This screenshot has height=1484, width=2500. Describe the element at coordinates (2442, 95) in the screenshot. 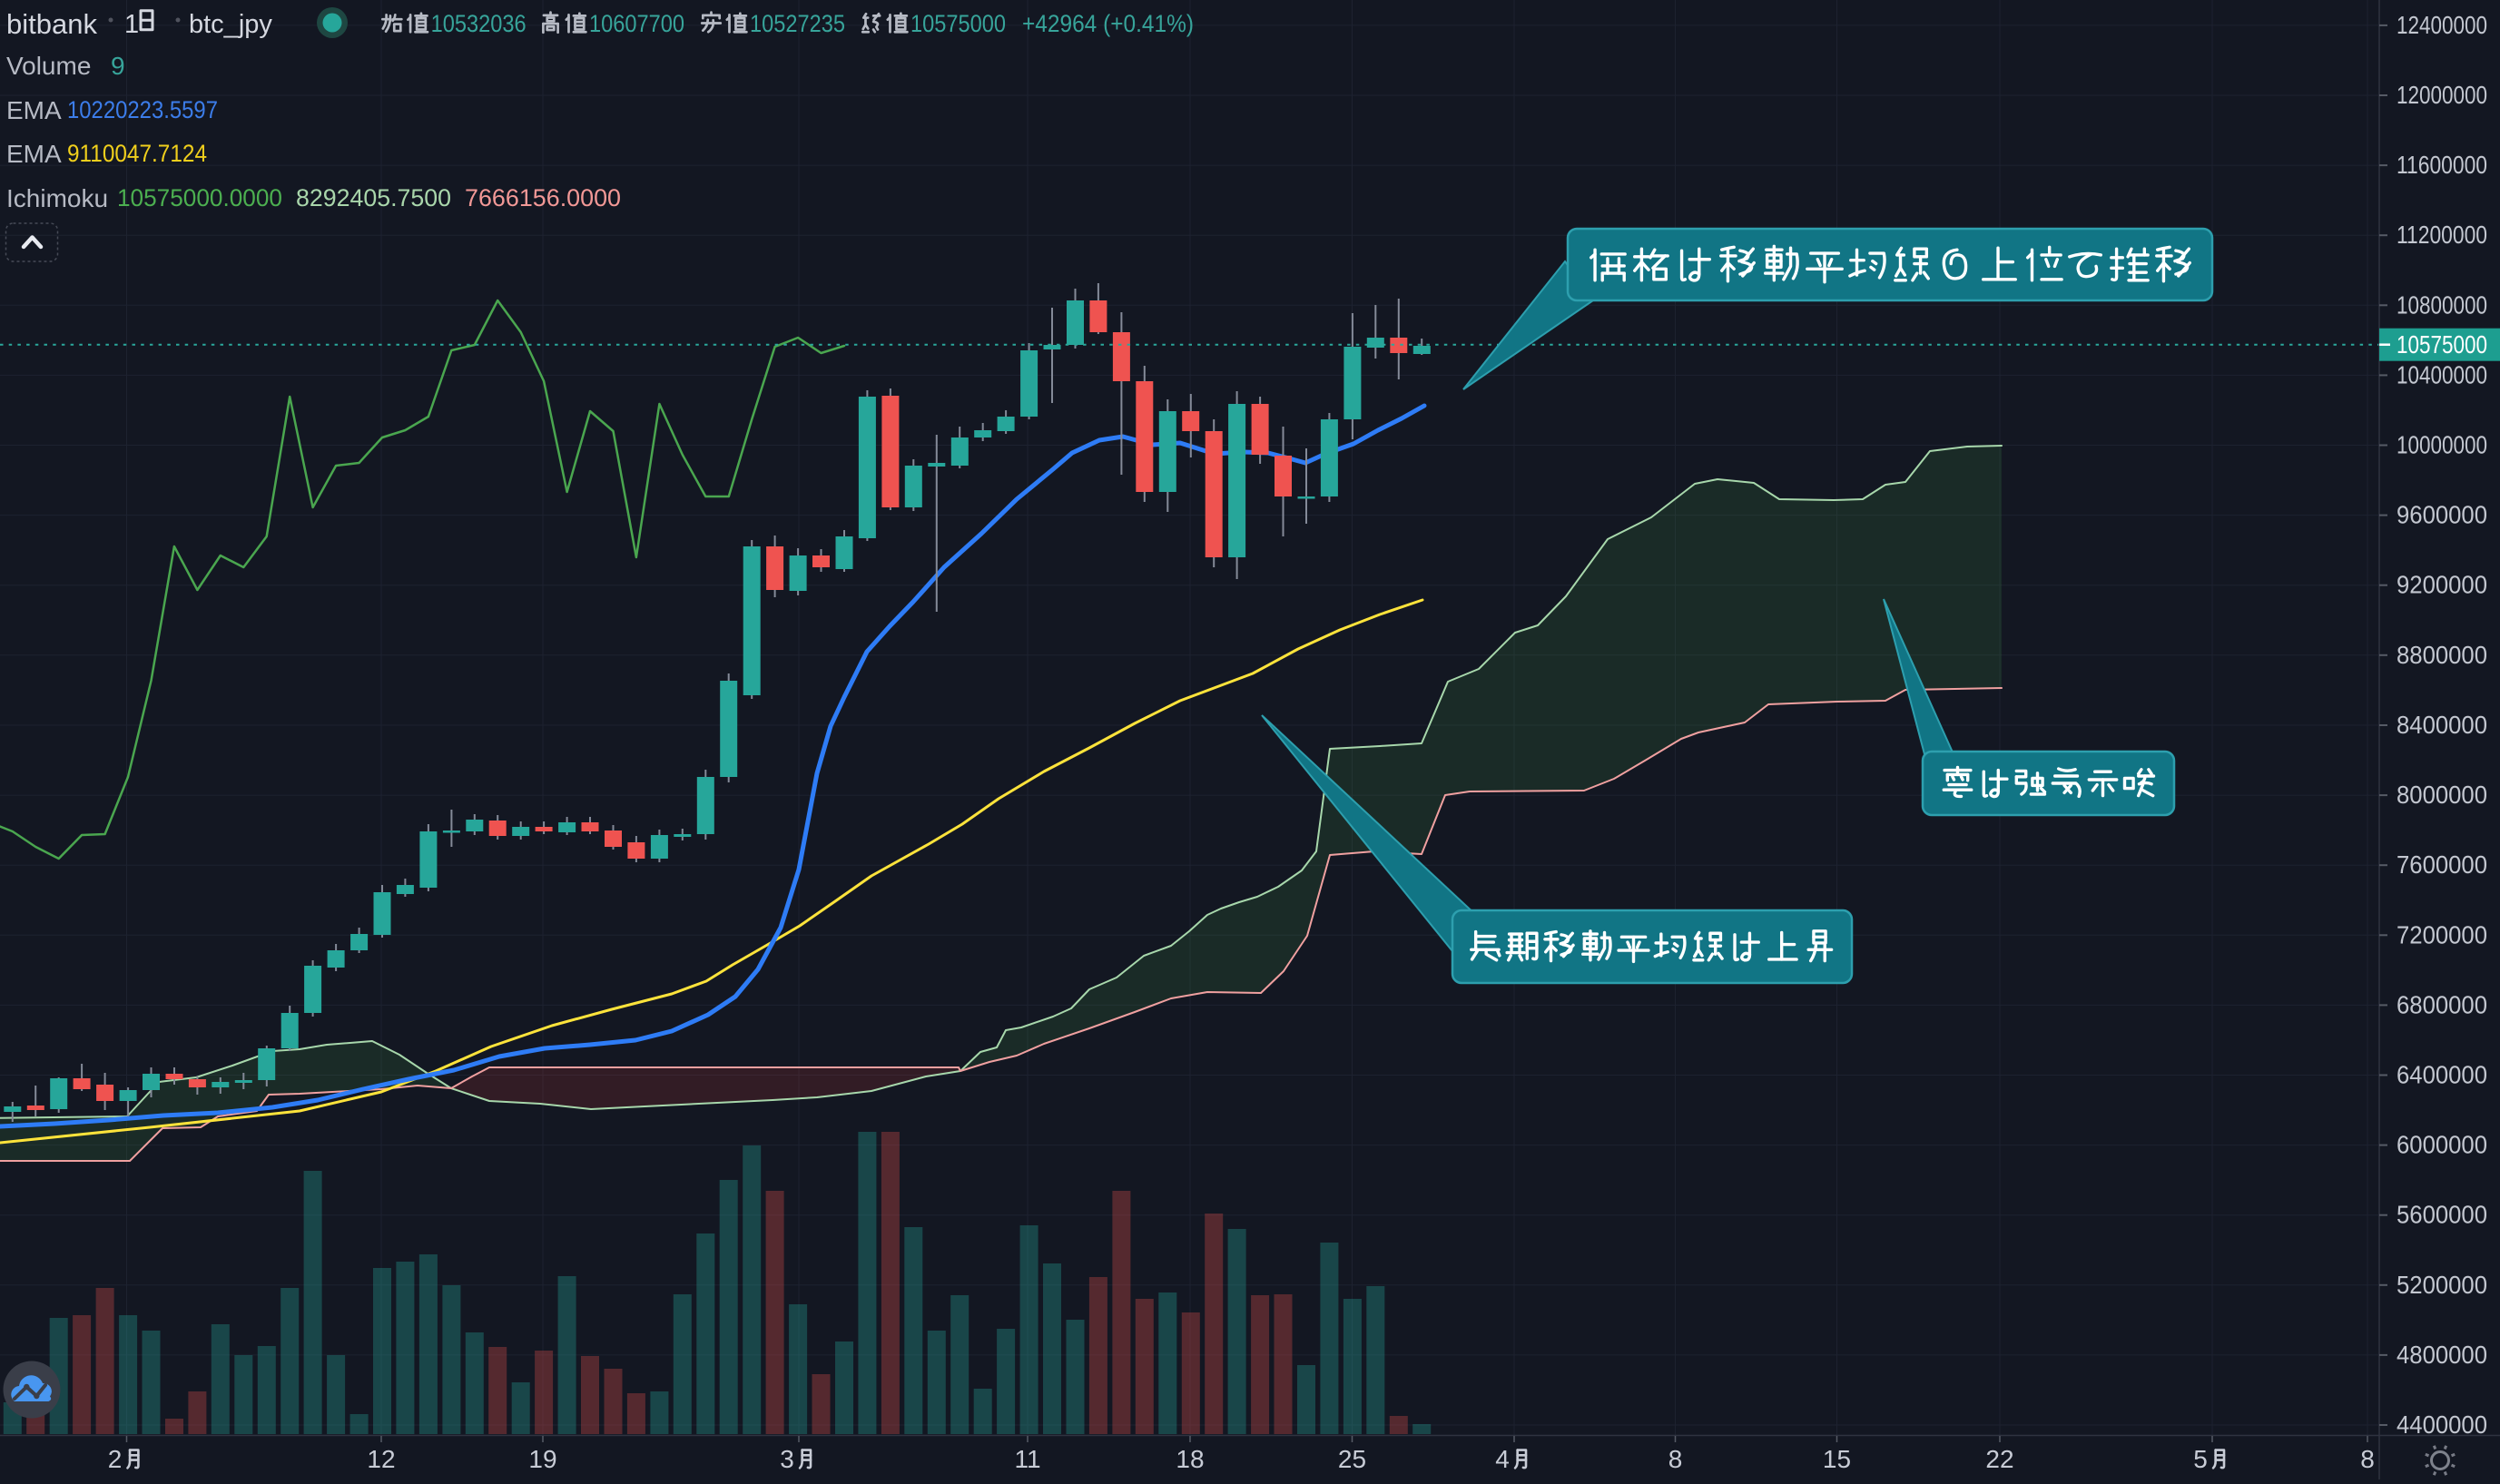

I see `svg-text: 12000000` at that location.